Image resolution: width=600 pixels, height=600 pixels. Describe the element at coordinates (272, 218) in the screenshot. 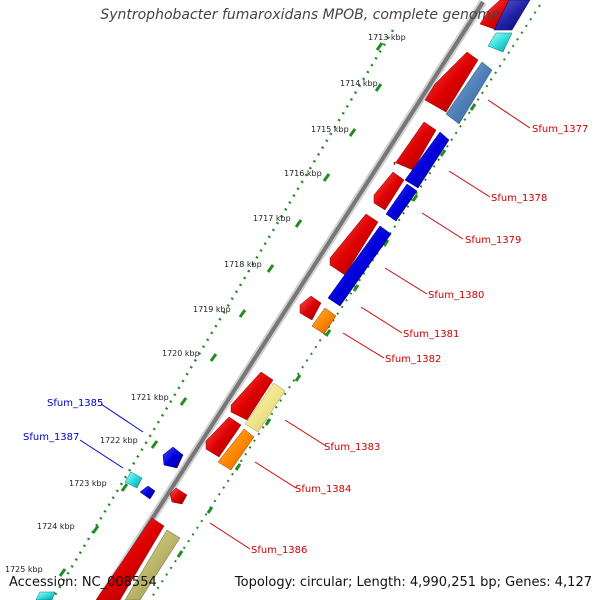

I see `kbp-label: 1717 kbp` at that location.